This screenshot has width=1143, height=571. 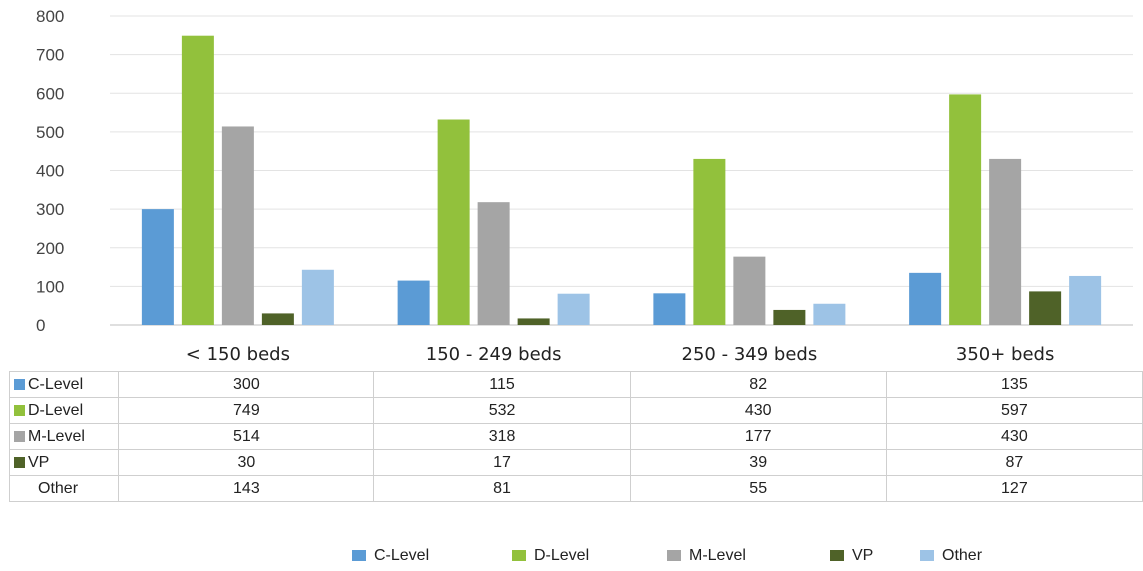 What do you see at coordinates (317, 297) in the screenshot?
I see `bar-other-150-beds` at bounding box center [317, 297].